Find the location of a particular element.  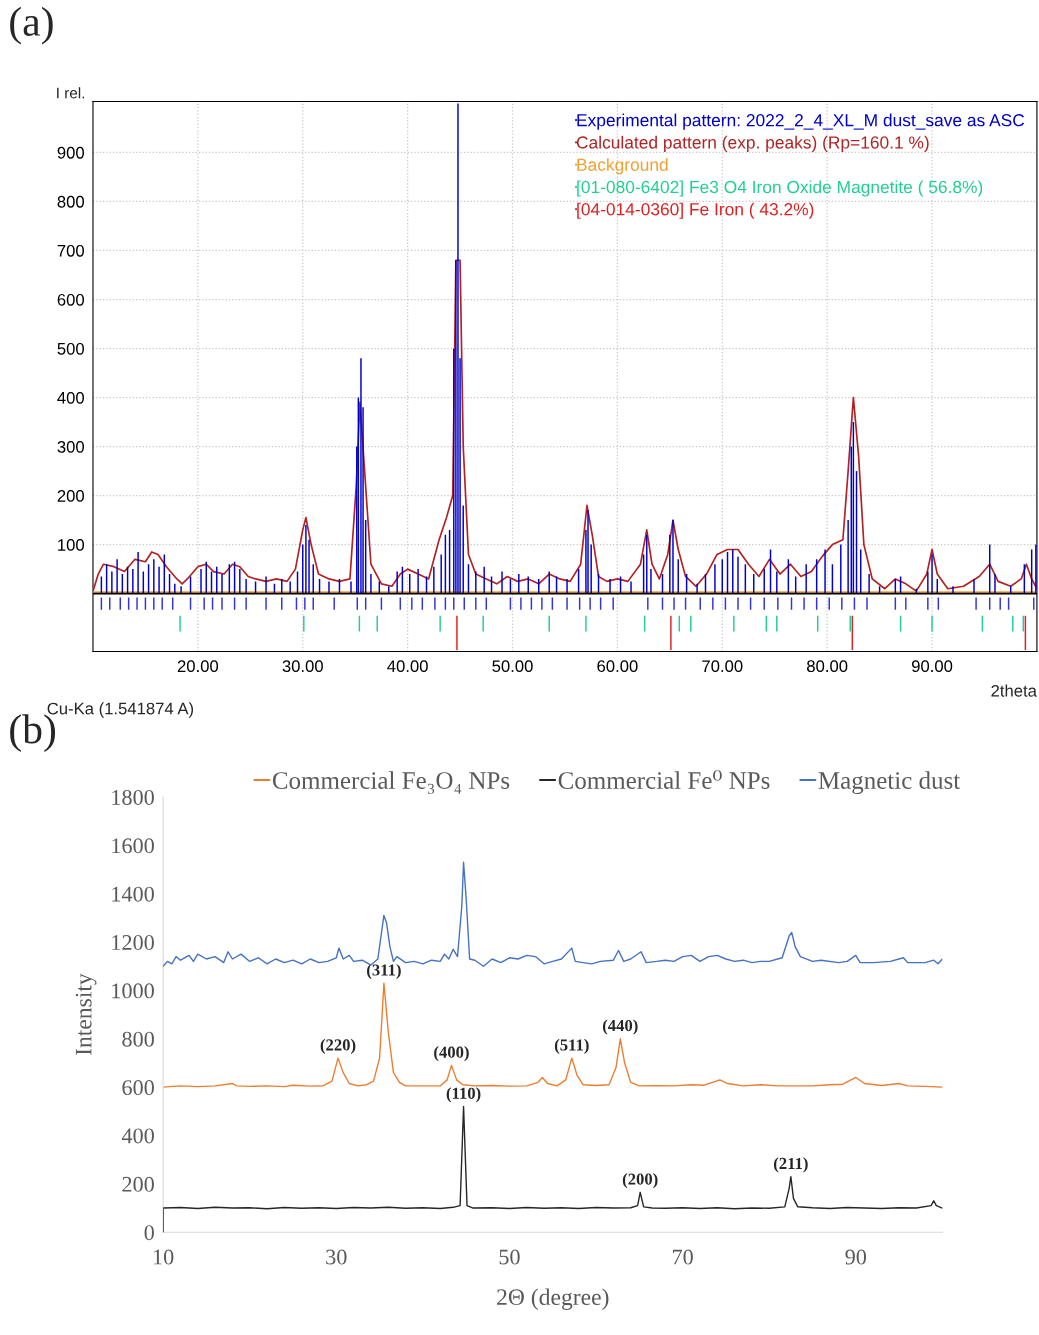

x-tick-label: 40.00 is located at coordinates (407, 666).